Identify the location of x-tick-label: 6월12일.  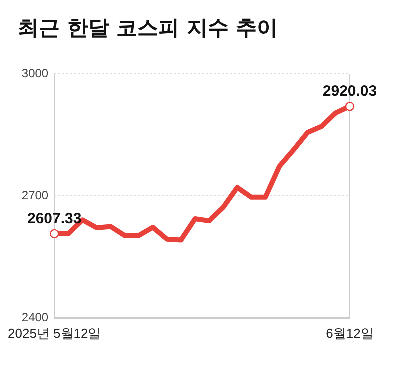
(350, 333).